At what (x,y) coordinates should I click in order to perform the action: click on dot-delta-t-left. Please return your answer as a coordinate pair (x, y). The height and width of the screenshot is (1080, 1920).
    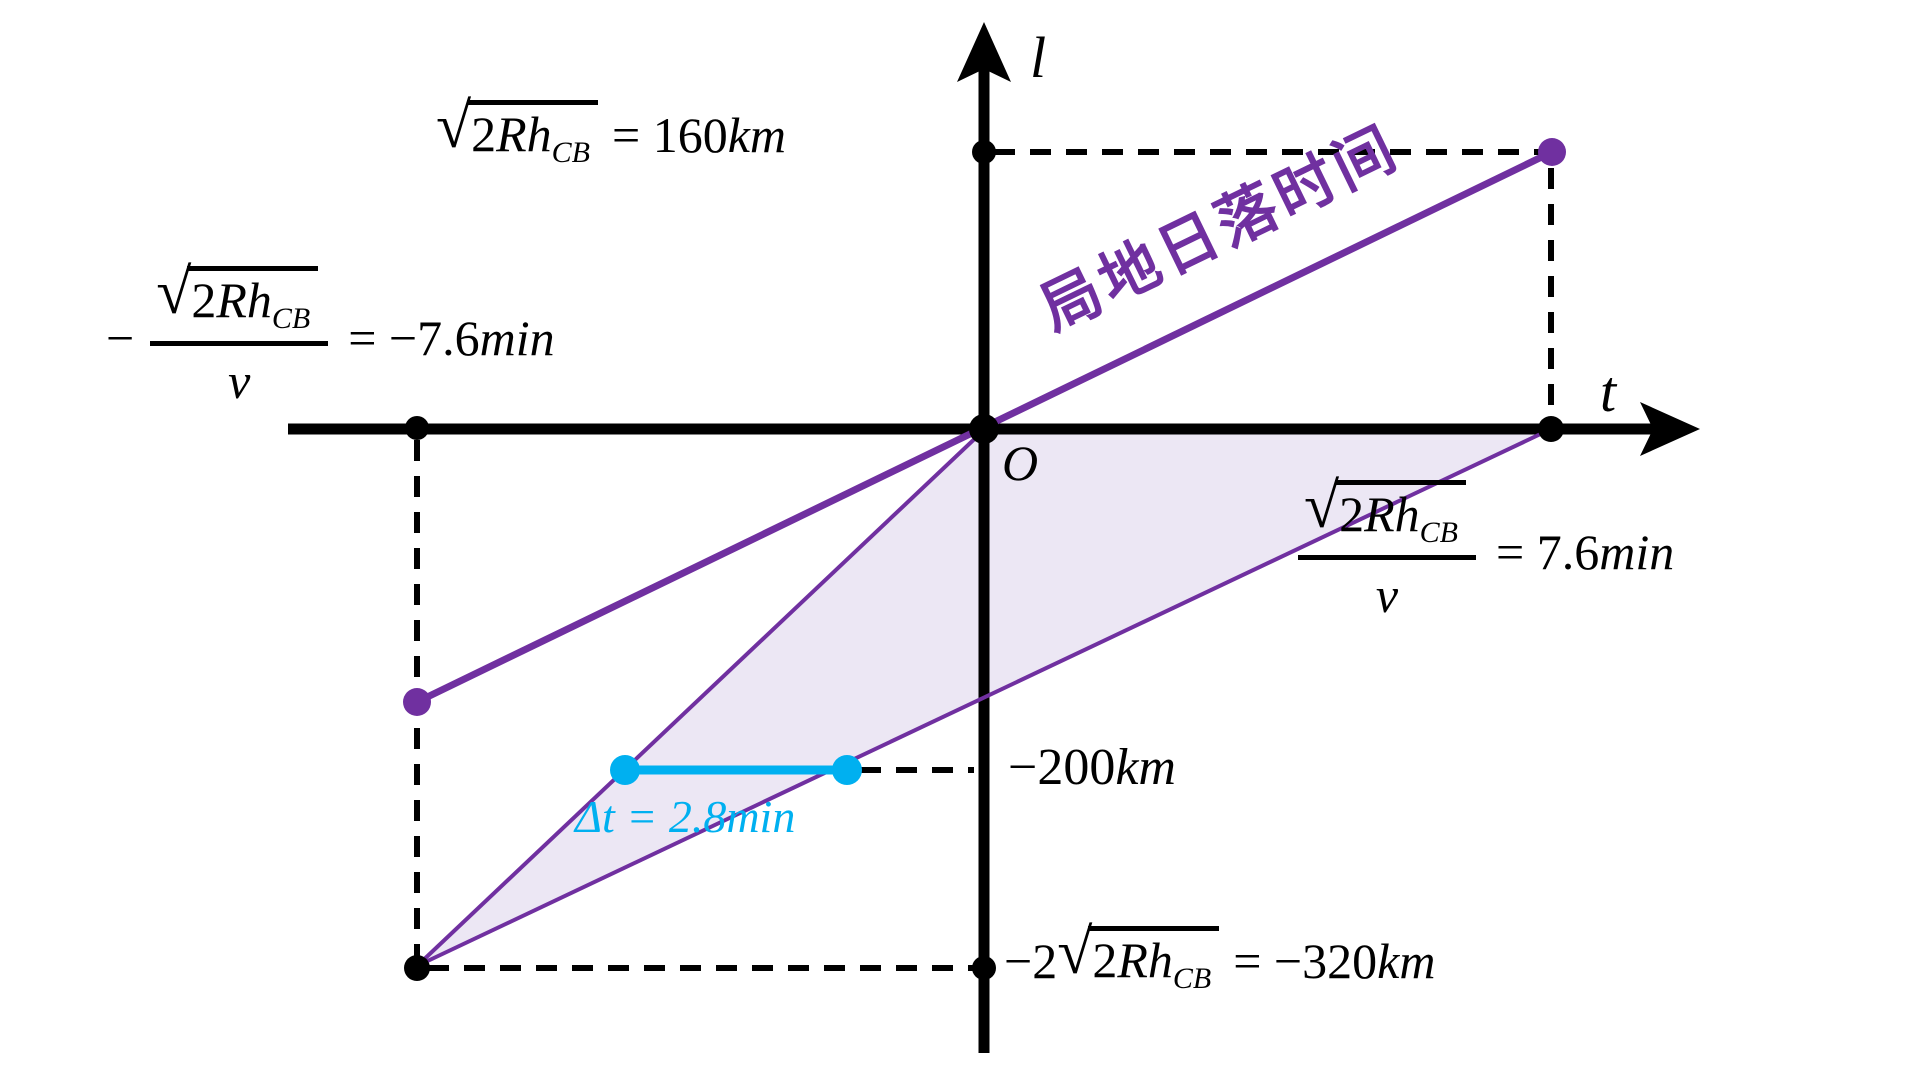
    Looking at the image, I should click on (625, 770).